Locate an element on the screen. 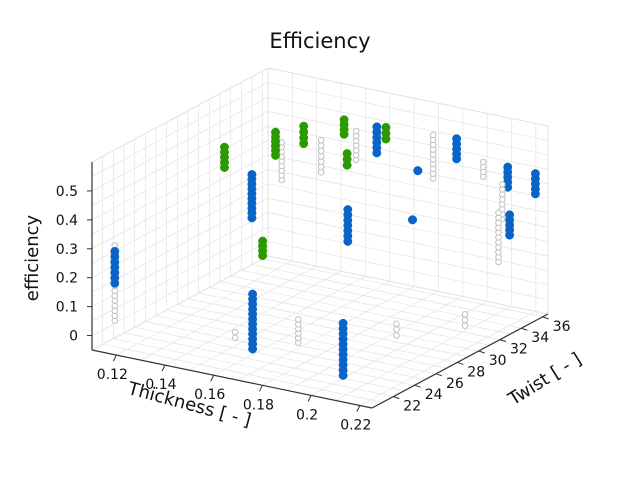  y-tick-label: 34 is located at coordinates (540, 338).